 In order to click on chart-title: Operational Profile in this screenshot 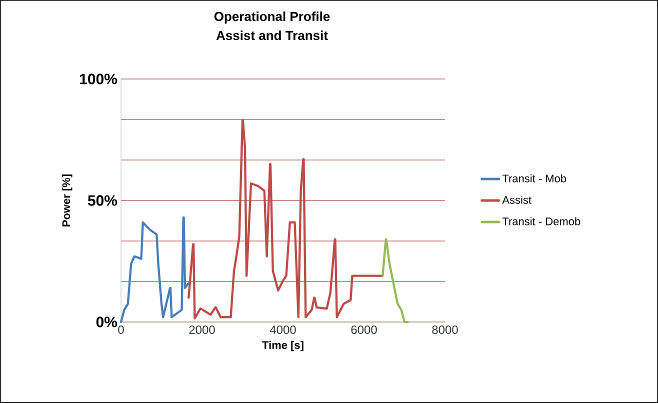, I will do `click(272, 18)`.